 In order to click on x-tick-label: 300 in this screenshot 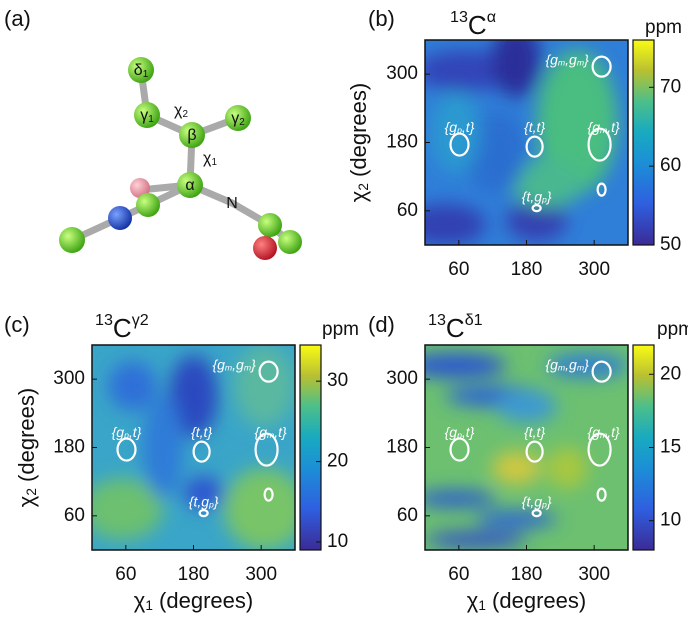, I will do `click(594, 574)`.